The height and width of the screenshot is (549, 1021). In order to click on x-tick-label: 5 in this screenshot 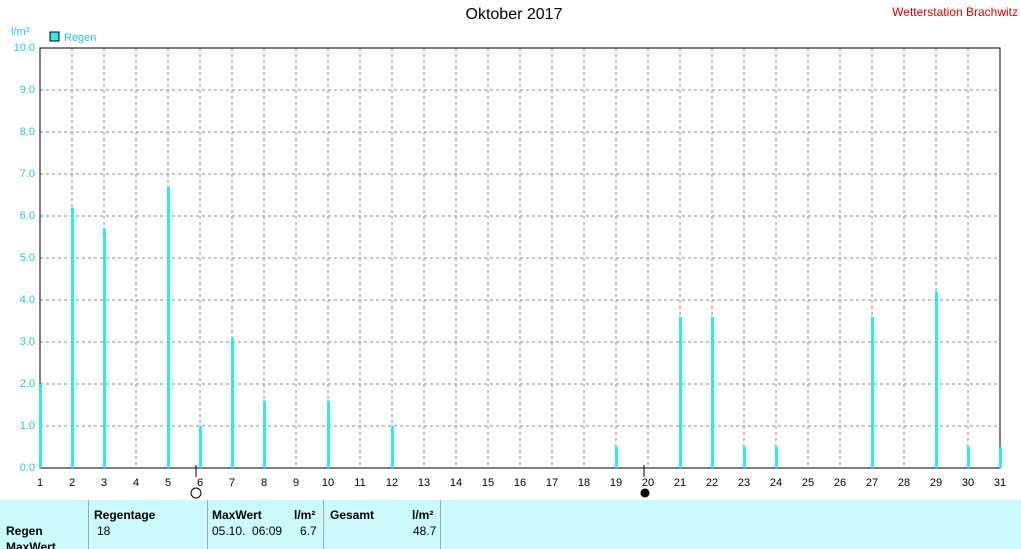, I will do `click(168, 483)`.